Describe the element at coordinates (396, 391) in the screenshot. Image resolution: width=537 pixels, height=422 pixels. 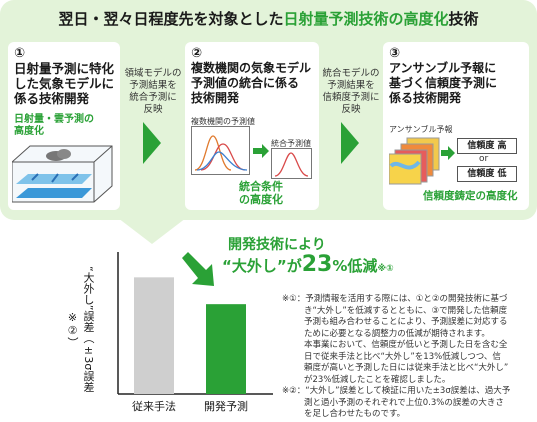
I see `note2-line: ※②：“大外し”誤差として検証に用いた±3σ誤差は、過大予` at that location.